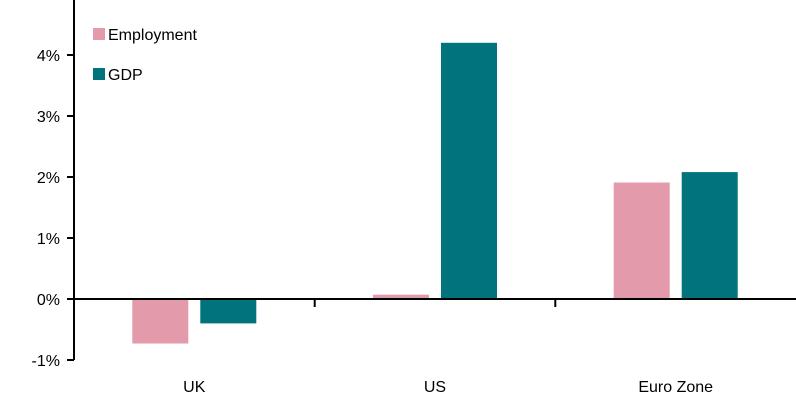 The height and width of the screenshot is (400, 796). What do you see at coordinates (48, 117) in the screenshot?
I see `y-tick-label: 3%` at bounding box center [48, 117].